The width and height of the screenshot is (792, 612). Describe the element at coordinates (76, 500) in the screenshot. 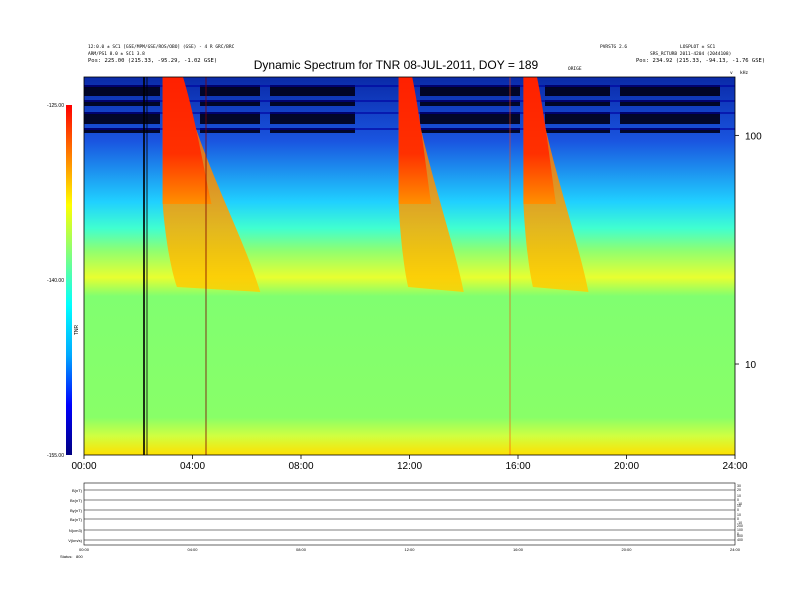

I see `bottom-row-label: Bx(nT)` at that location.